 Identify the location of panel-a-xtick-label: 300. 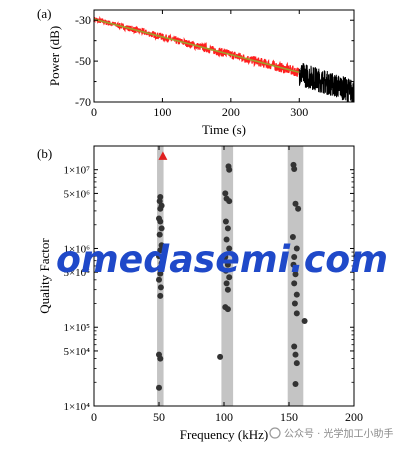
(299, 112).